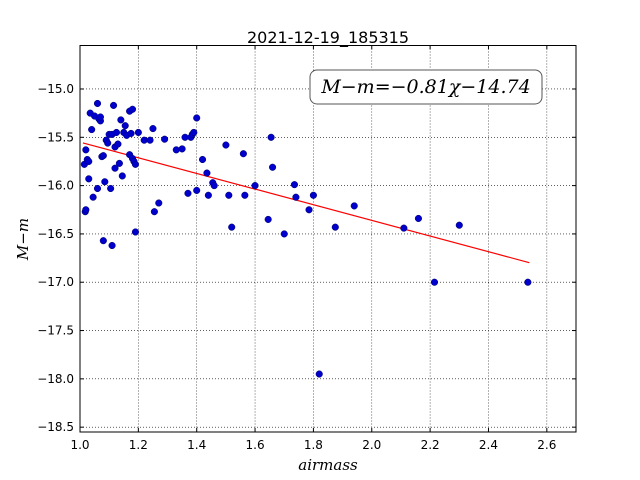  What do you see at coordinates (79, 445) in the screenshot?
I see `x-tick-label: 1.0` at bounding box center [79, 445].